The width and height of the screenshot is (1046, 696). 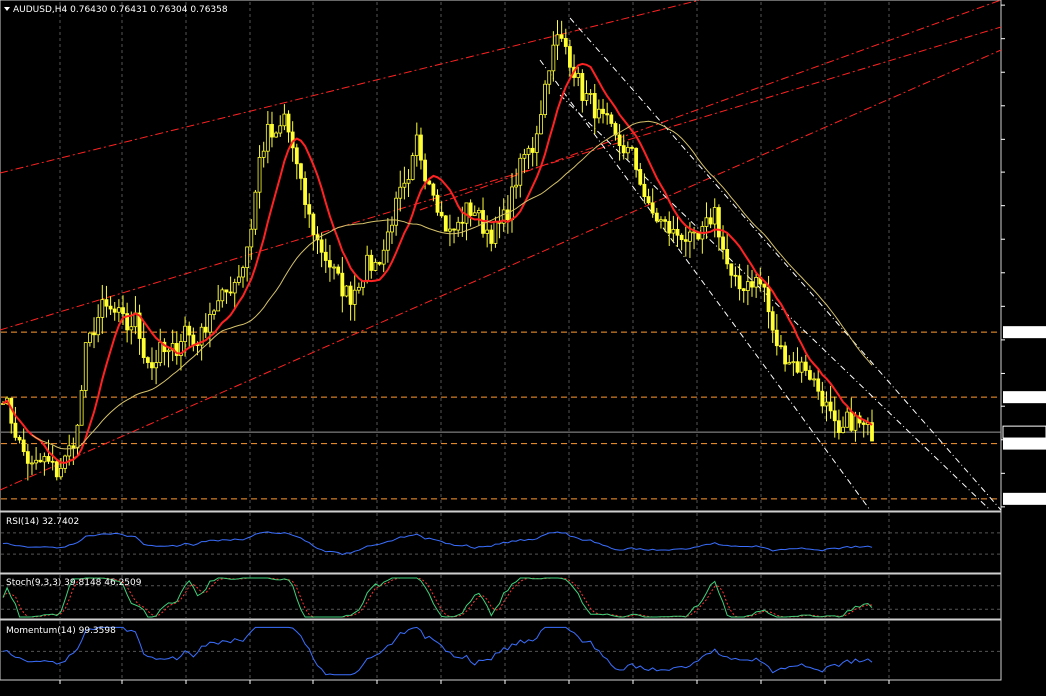 I want to click on rsi-label: RSI(14) 32.7402, so click(x=42, y=522).